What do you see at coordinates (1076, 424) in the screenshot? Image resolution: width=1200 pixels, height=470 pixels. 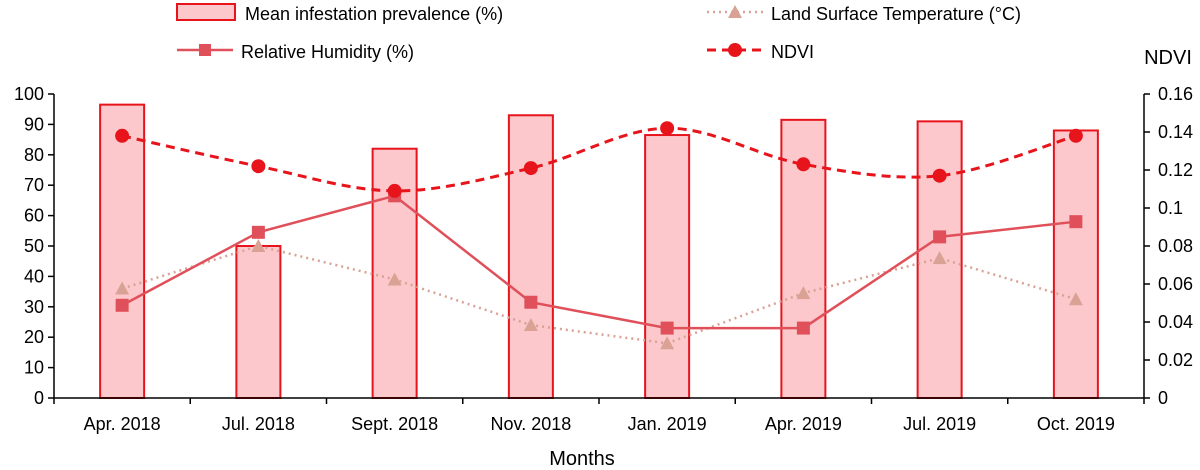 I see `x-tick-label: Oct. 2019` at bounding box center [1076, 424].